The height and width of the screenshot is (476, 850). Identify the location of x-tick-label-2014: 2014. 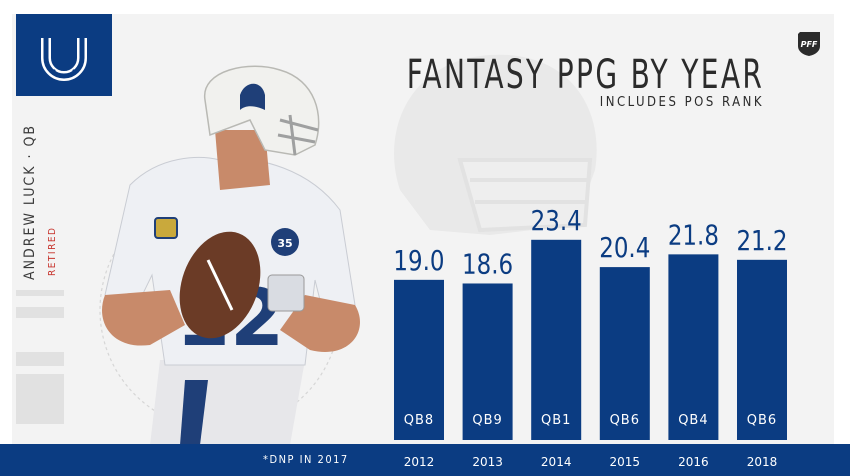
(556, 462).